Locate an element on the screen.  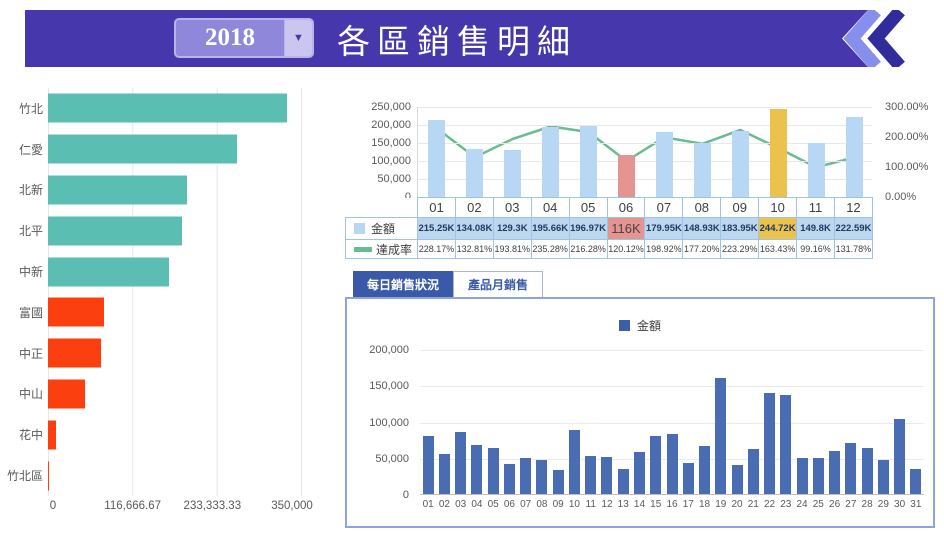
chart-row: 富國 is located at coordinates (152, 312).